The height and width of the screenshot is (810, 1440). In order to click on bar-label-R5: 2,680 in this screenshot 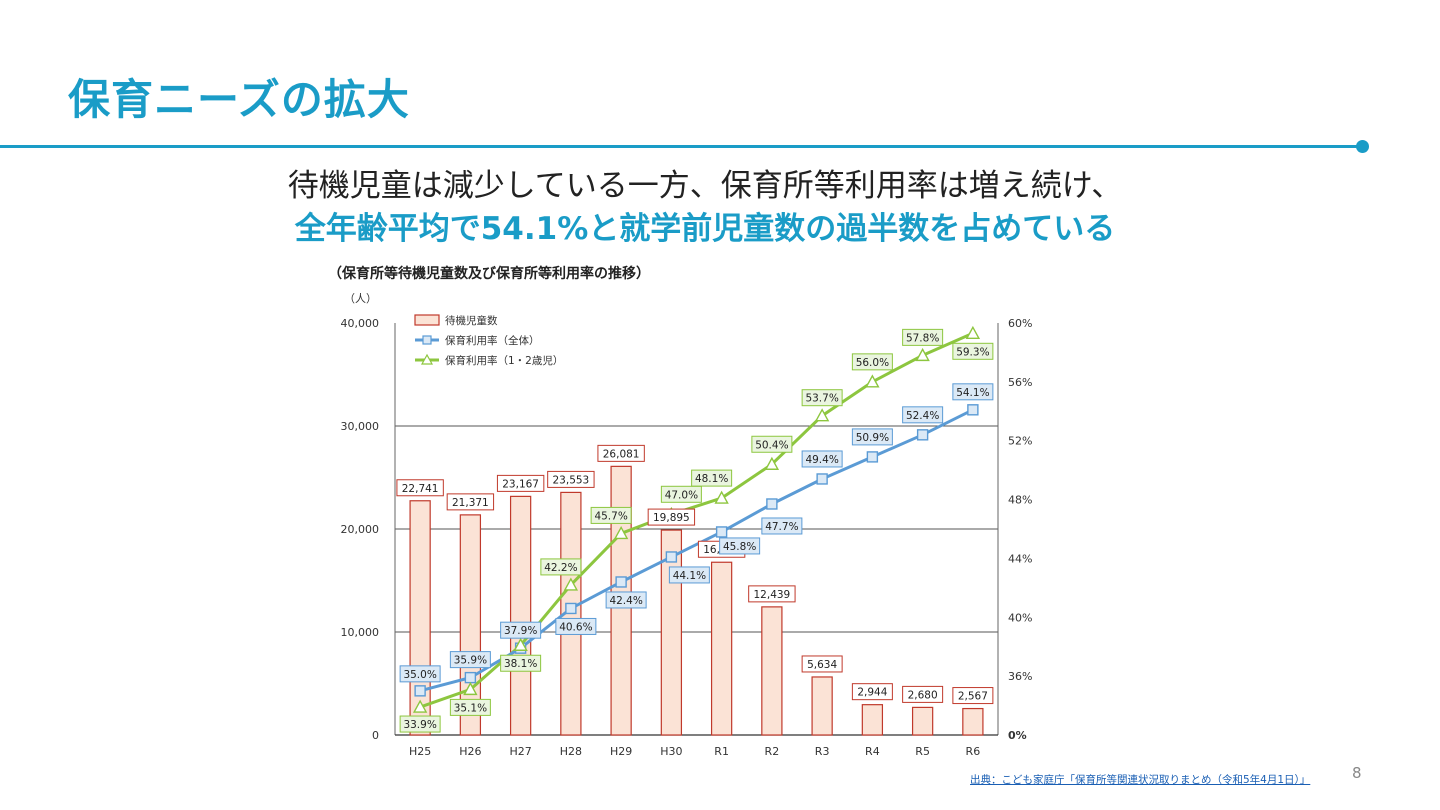, I will do `click(923, 695)`.